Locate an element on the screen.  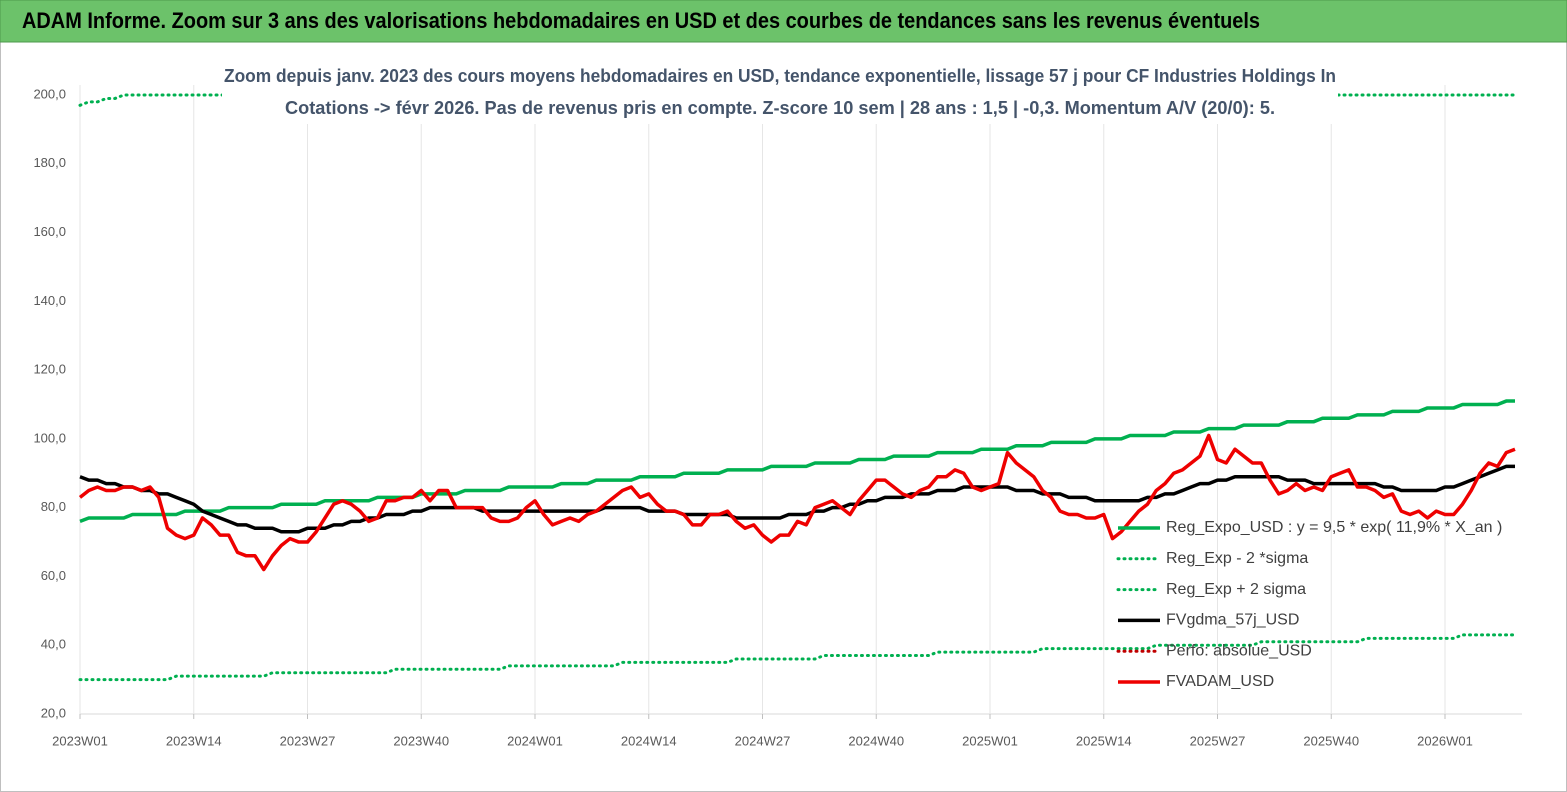
header-bar is located at coordinates (783, 21).